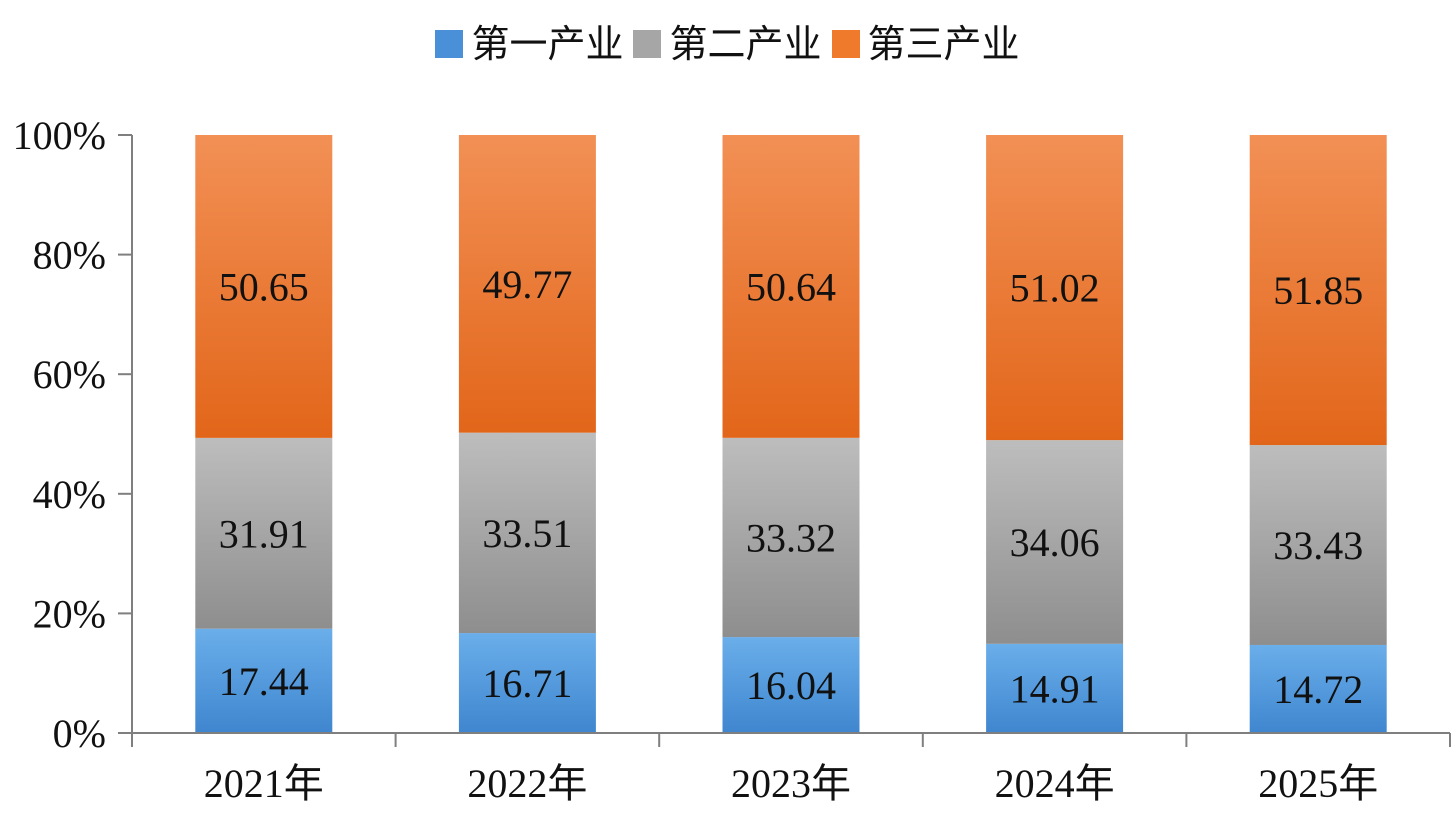  Describe the element at coordinates (69, 494) in the screenshot. I see `y-tick-label: 40%` at that location.